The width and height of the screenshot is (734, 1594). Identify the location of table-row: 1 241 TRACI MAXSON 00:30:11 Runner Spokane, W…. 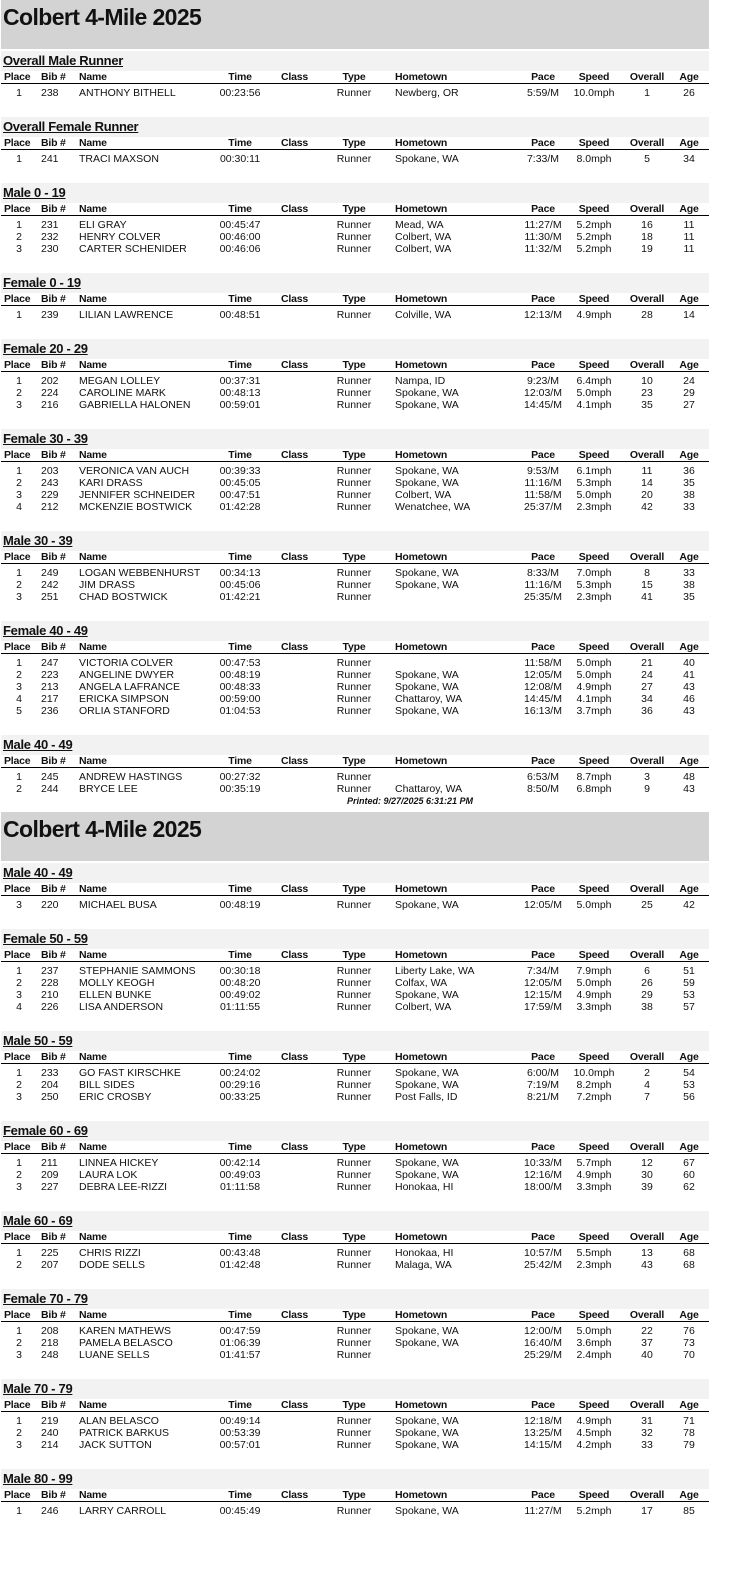
(355, 159).